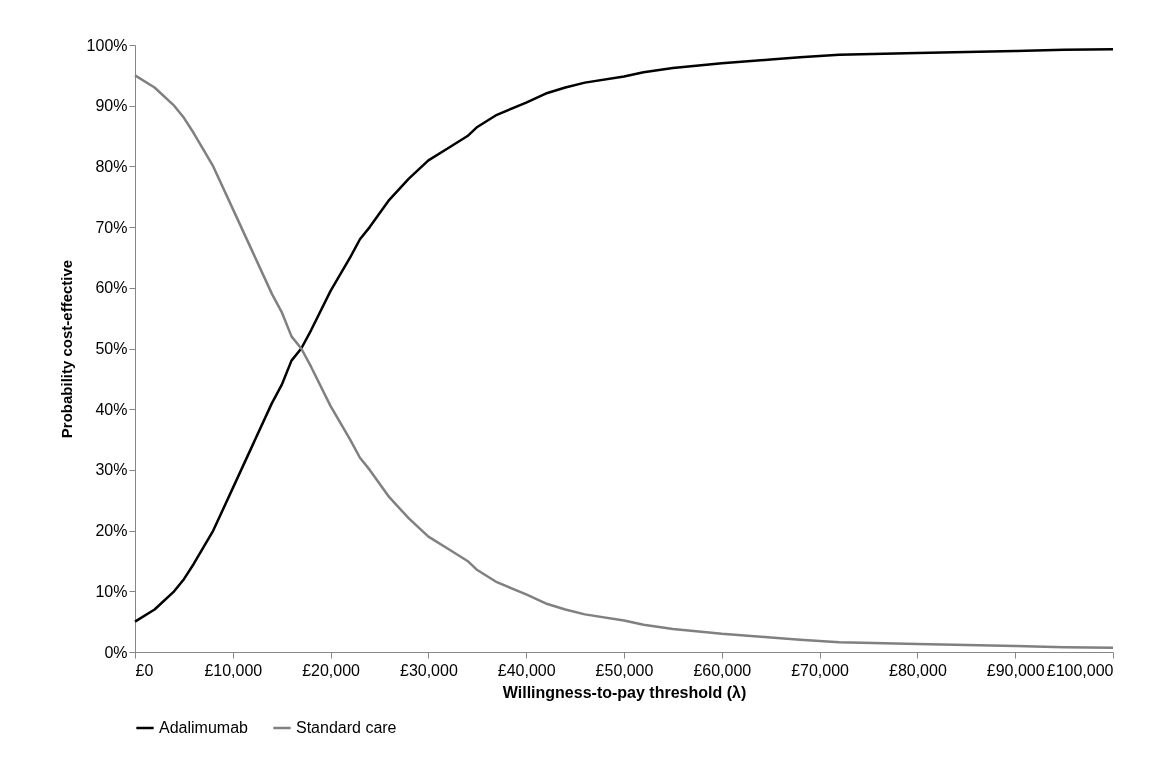 Image resolution: width=1176 pixels, height=765 pixels. Describe the element at coordinates (722, 670) in the screenshot. I see `x-tick-label: £60,000` at that location.